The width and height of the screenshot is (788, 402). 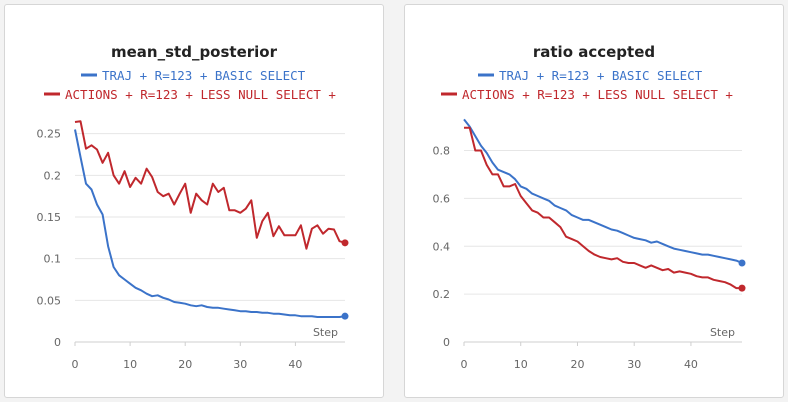 What do you see at coordinates (442, 151) in the screenshot?
I see `y-tick-label: 0.8` at bounding box center [442, 151].